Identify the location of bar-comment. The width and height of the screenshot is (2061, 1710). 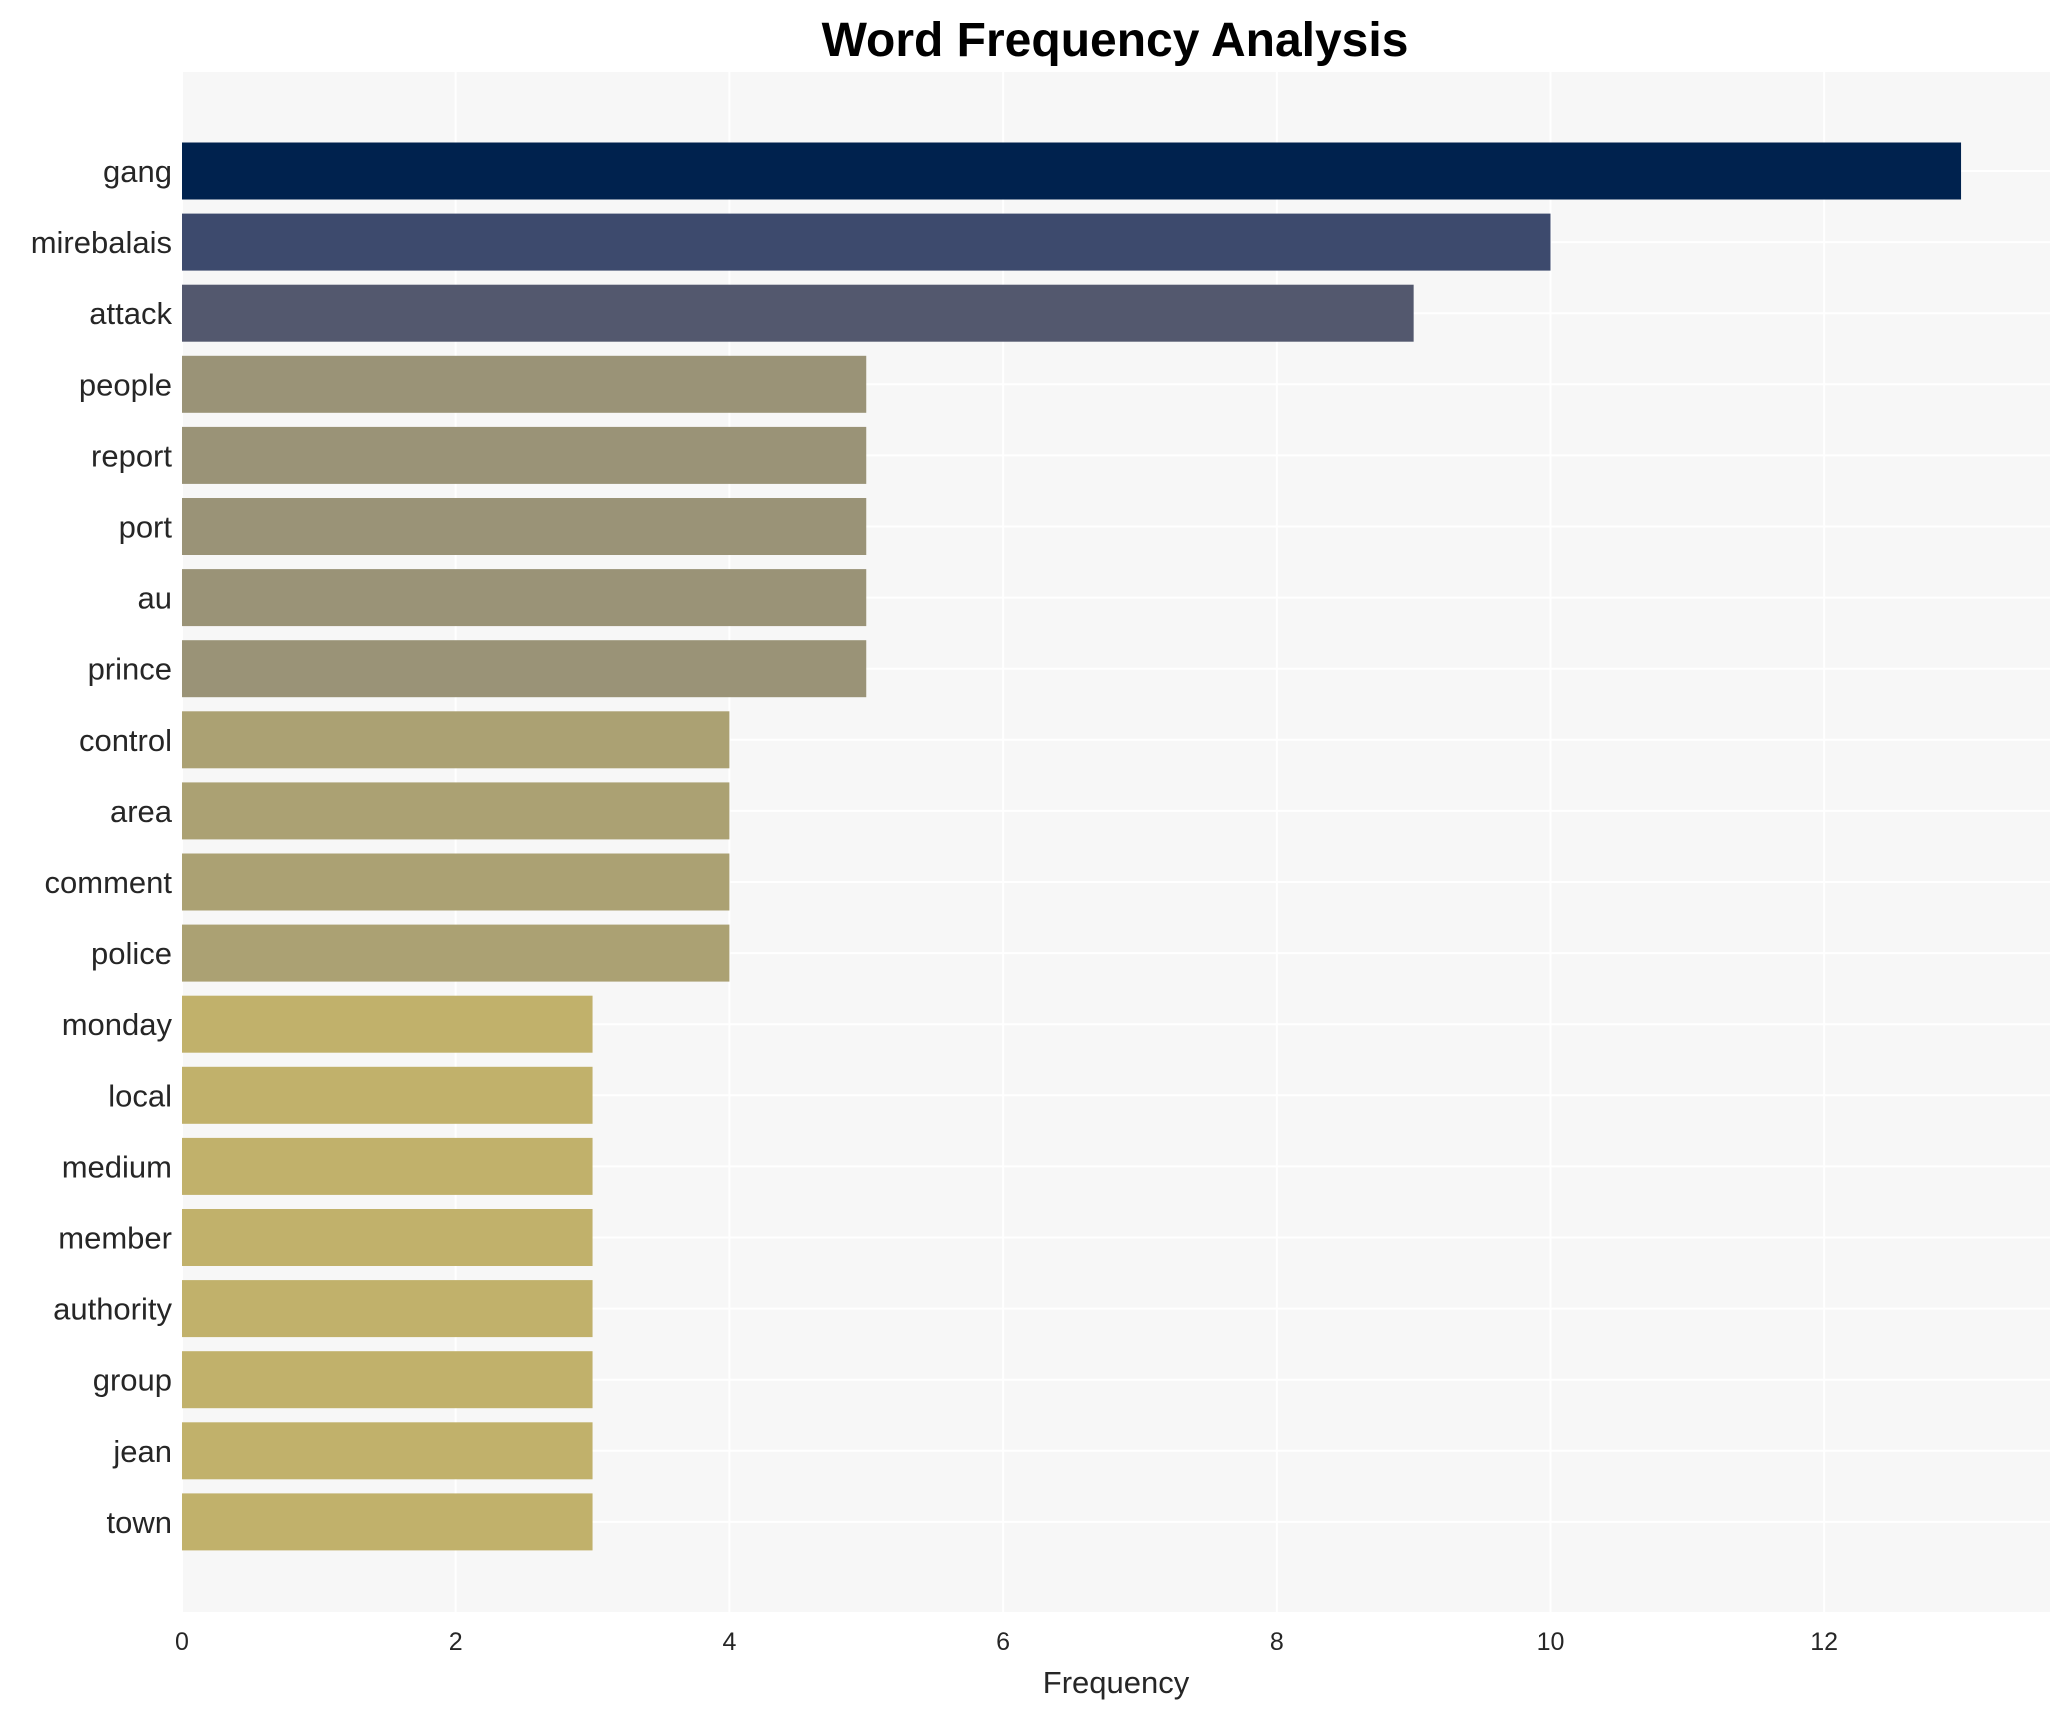
(456, 882).